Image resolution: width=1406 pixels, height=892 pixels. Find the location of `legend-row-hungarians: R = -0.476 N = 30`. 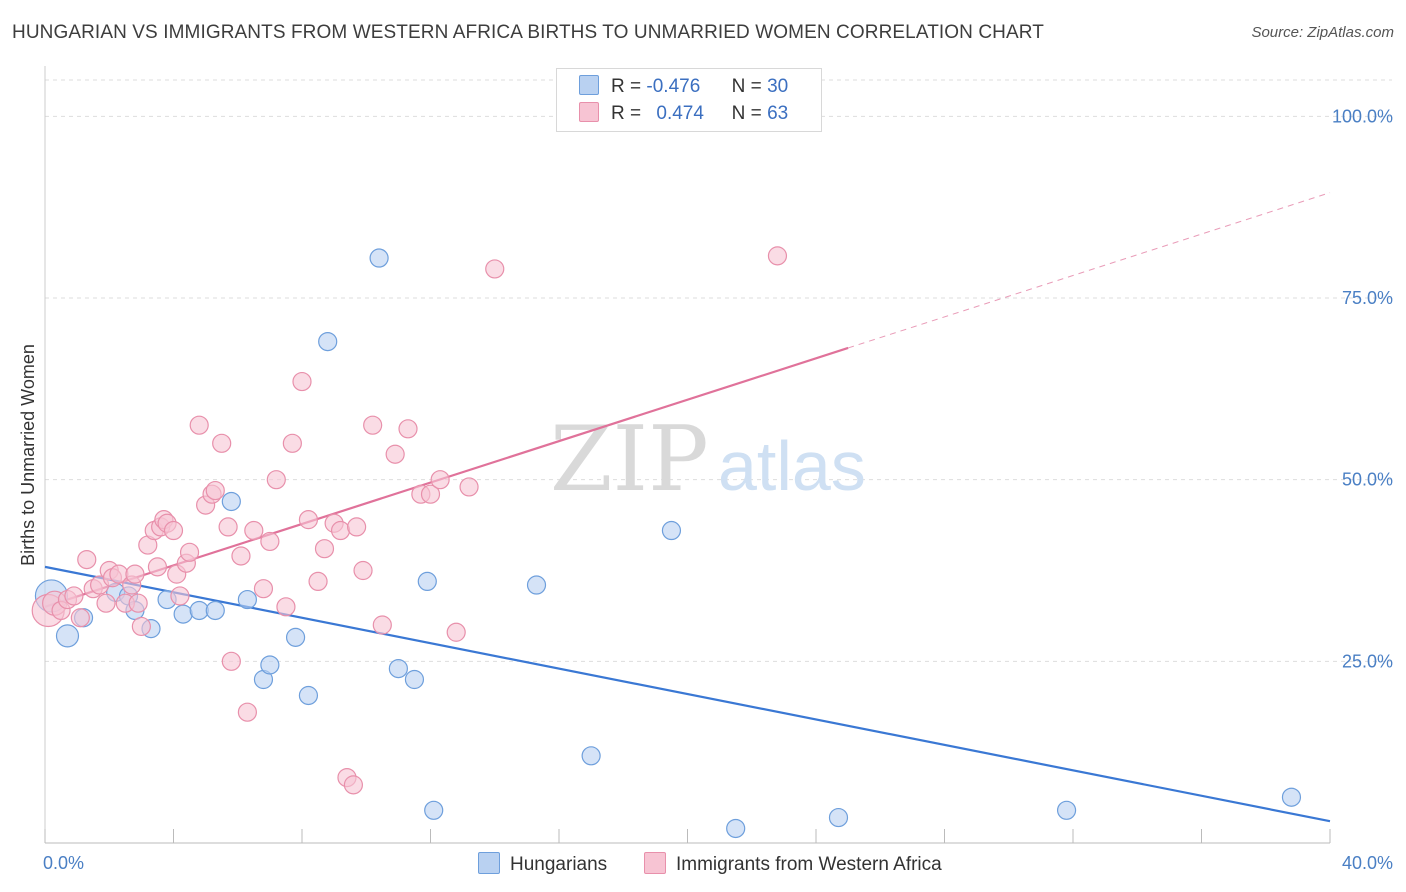

legend-row-hungarians: R = -0.476 N = 30 is located at coordinates (683, 88).